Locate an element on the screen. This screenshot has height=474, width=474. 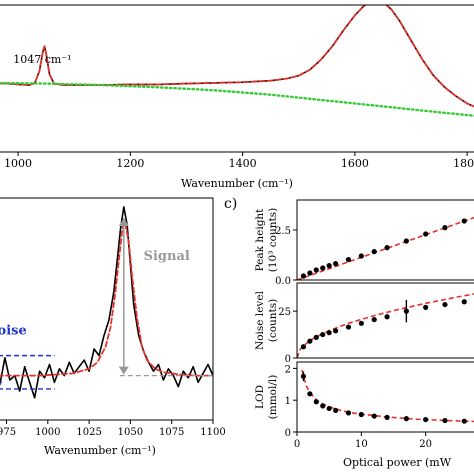
panel-c3-xtick-label: 0 is located at coordinates (297, 444).